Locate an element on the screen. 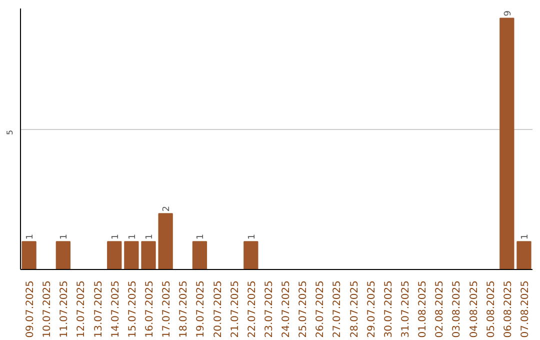 The image size is (540, 340). x-tick-label: 19.07.2025 is located at coordinates (201, 309).